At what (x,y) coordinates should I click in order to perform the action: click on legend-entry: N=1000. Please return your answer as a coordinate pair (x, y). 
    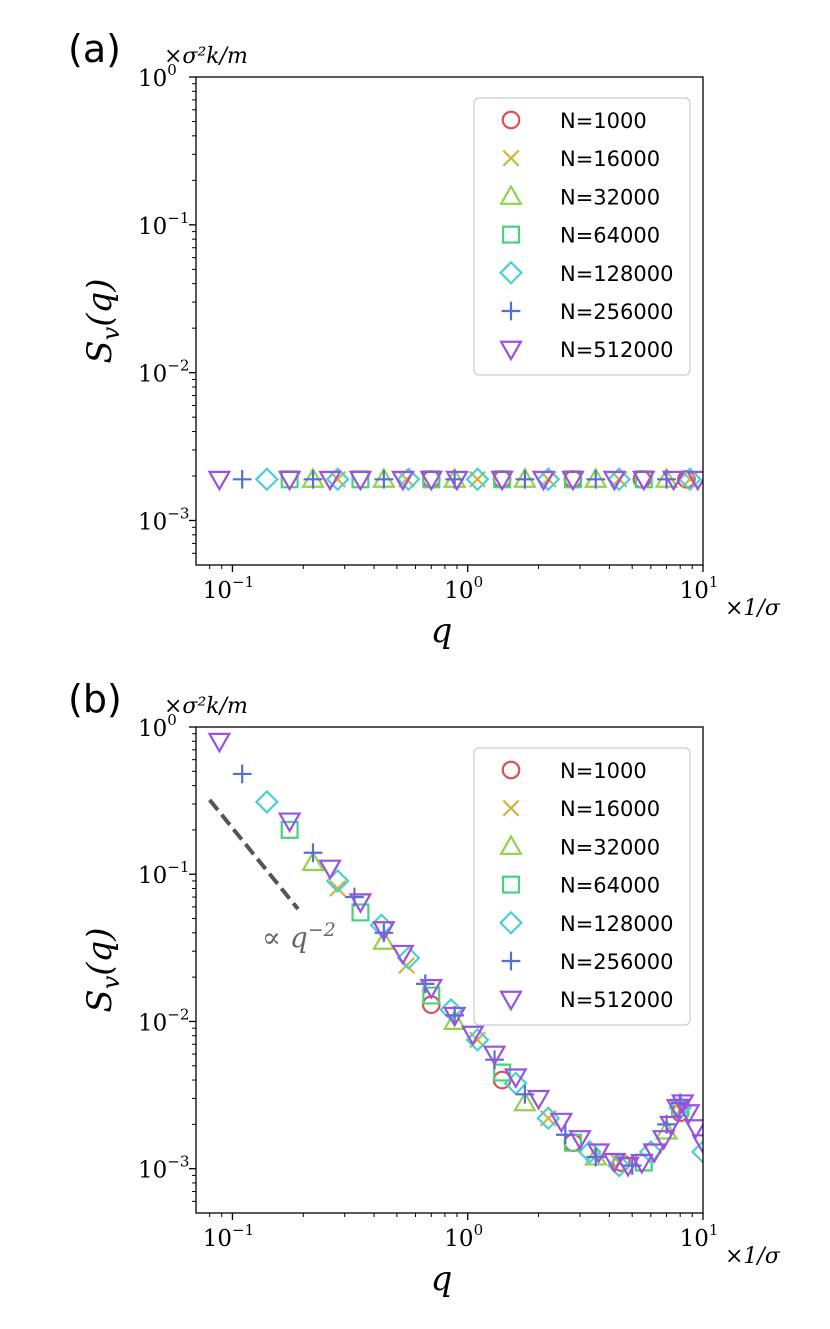
    Looking at the image, I should click on (603, 771).